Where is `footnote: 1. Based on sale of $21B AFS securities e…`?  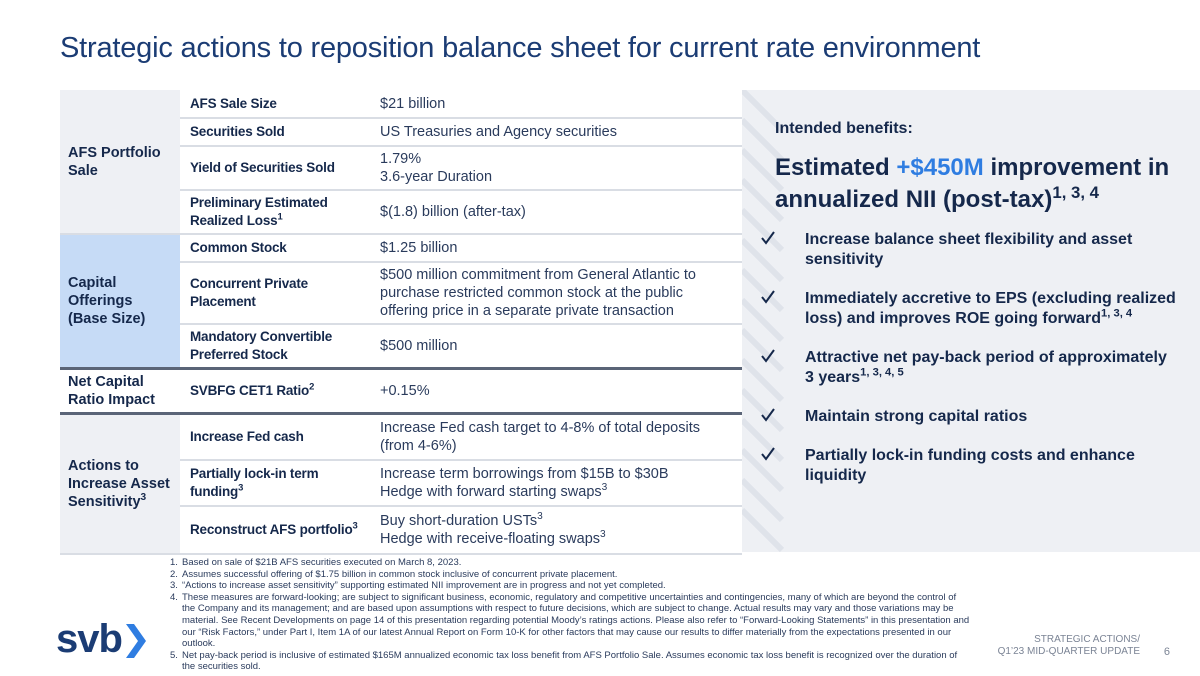
footnote: 1. Based on sale of $21B AFS securities e… is located at coordinates (570, 563).